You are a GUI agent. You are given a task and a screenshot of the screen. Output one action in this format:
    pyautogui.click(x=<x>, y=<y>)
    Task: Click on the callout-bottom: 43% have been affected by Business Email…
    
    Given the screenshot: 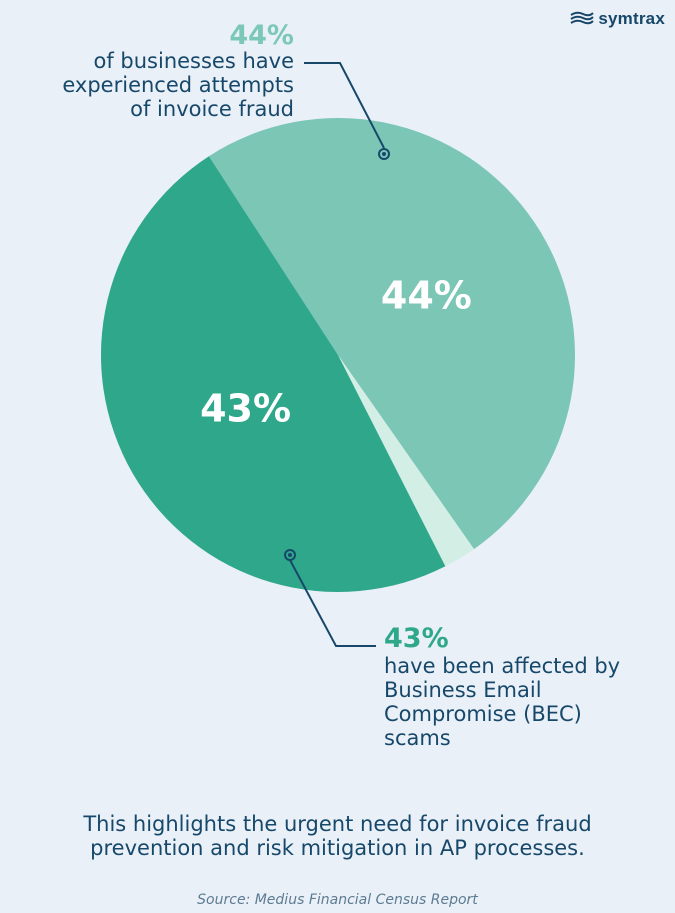 What is the action you would take?
    pyautogui.click(x=525, y=688)
    